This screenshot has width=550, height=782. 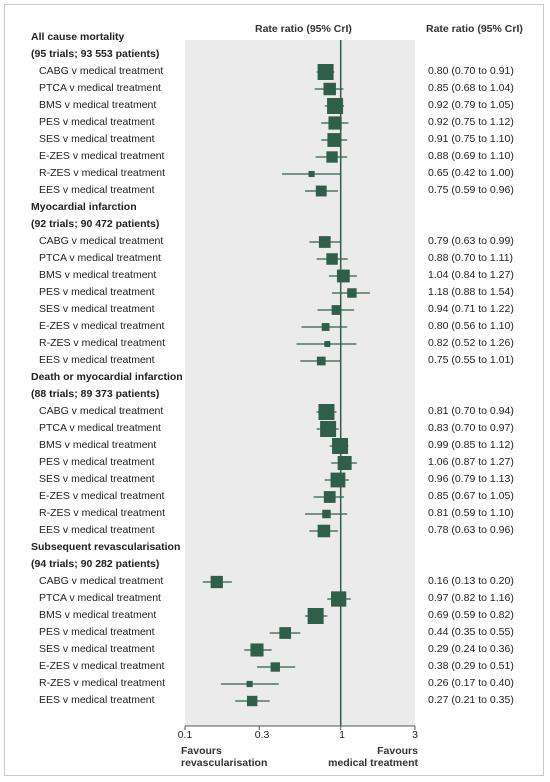 I want to click on plot-column-header: Rate ratio (95% CrI), so click(x=303, y=29).